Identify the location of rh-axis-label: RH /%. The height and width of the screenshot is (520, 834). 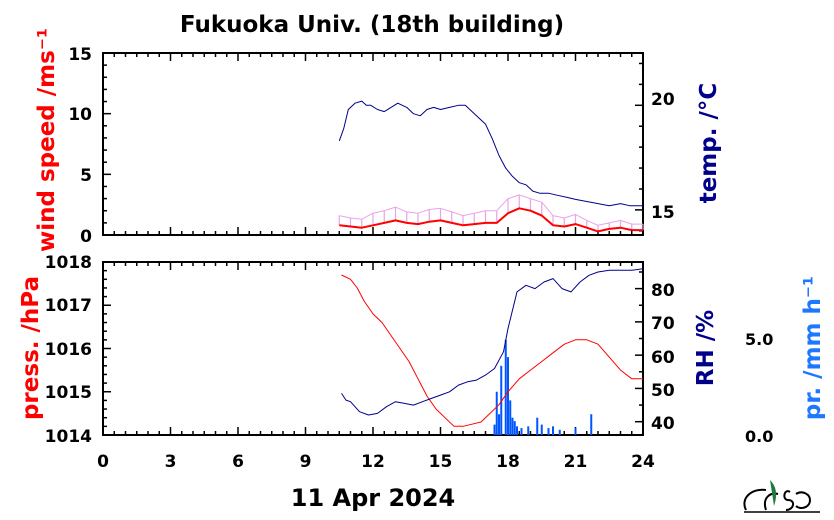
(706, 348).